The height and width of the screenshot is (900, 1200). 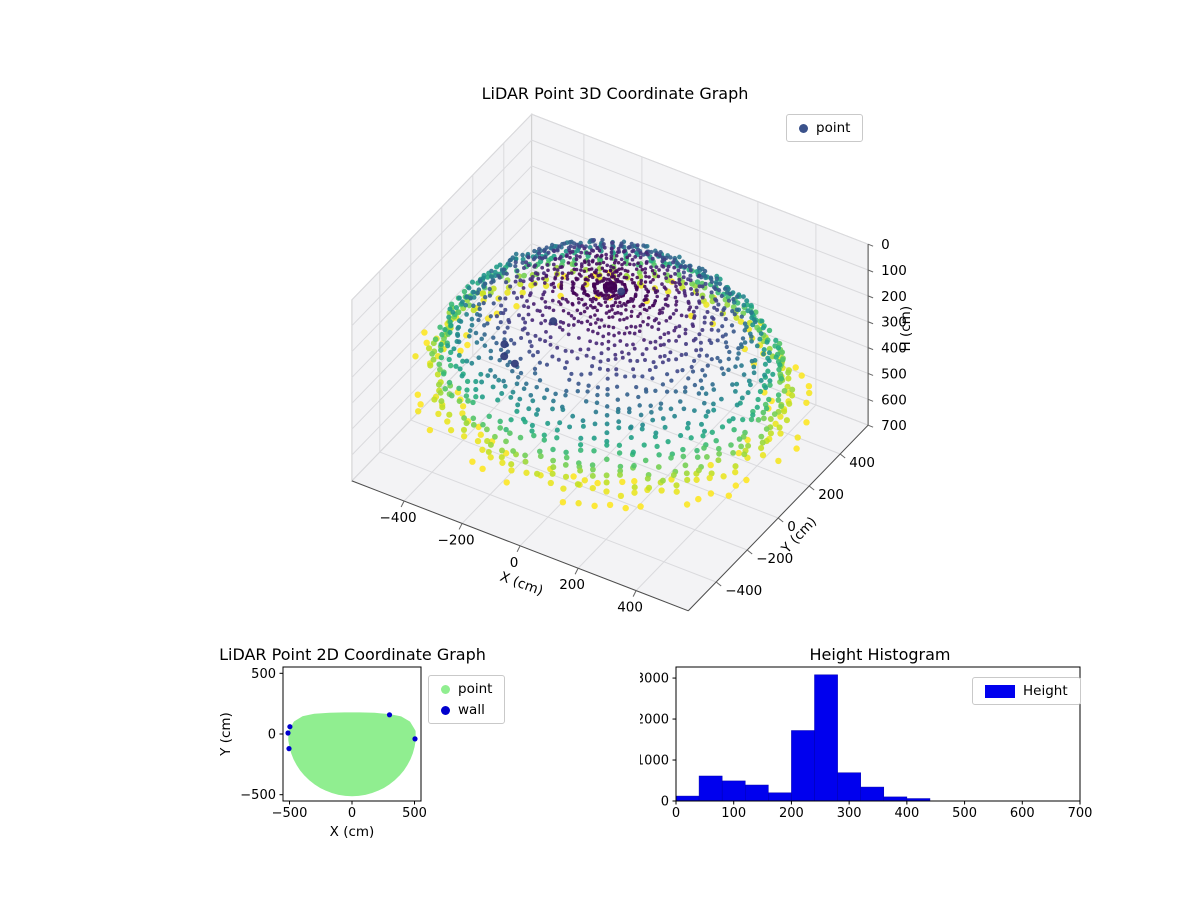 What do you see at coordinates (880, 654) in the screenshot?
I see `histogram-title: Height Histogram` at bounding box center [880, 654].